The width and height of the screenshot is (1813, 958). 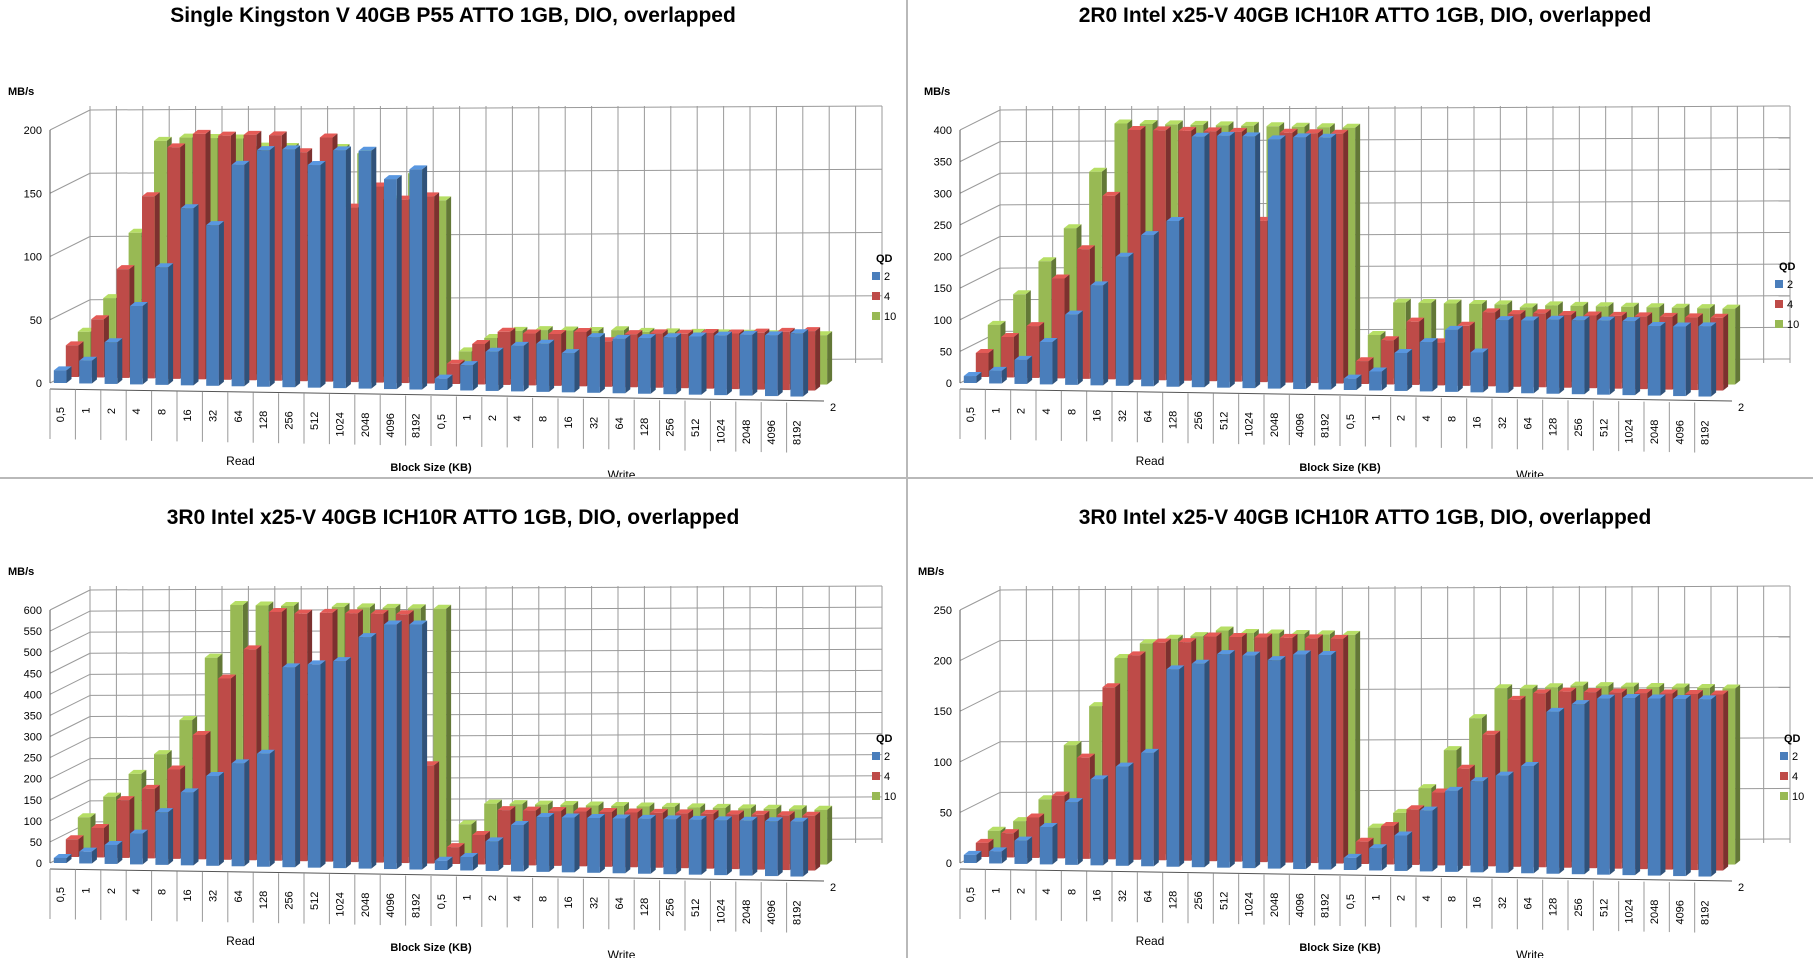 I want to click on legend-label-qd2: 2, so click(x=887, y=757).